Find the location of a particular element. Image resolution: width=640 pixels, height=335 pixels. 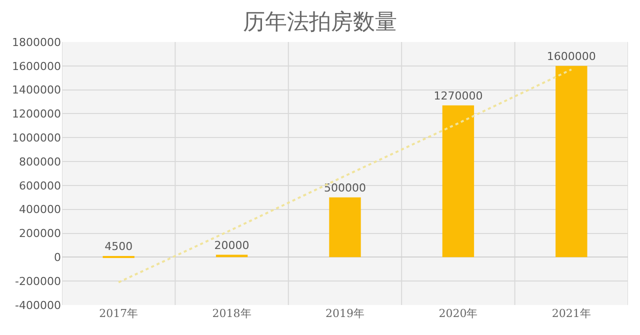

data-label: 1600000 is located at coordinates (571, 56).